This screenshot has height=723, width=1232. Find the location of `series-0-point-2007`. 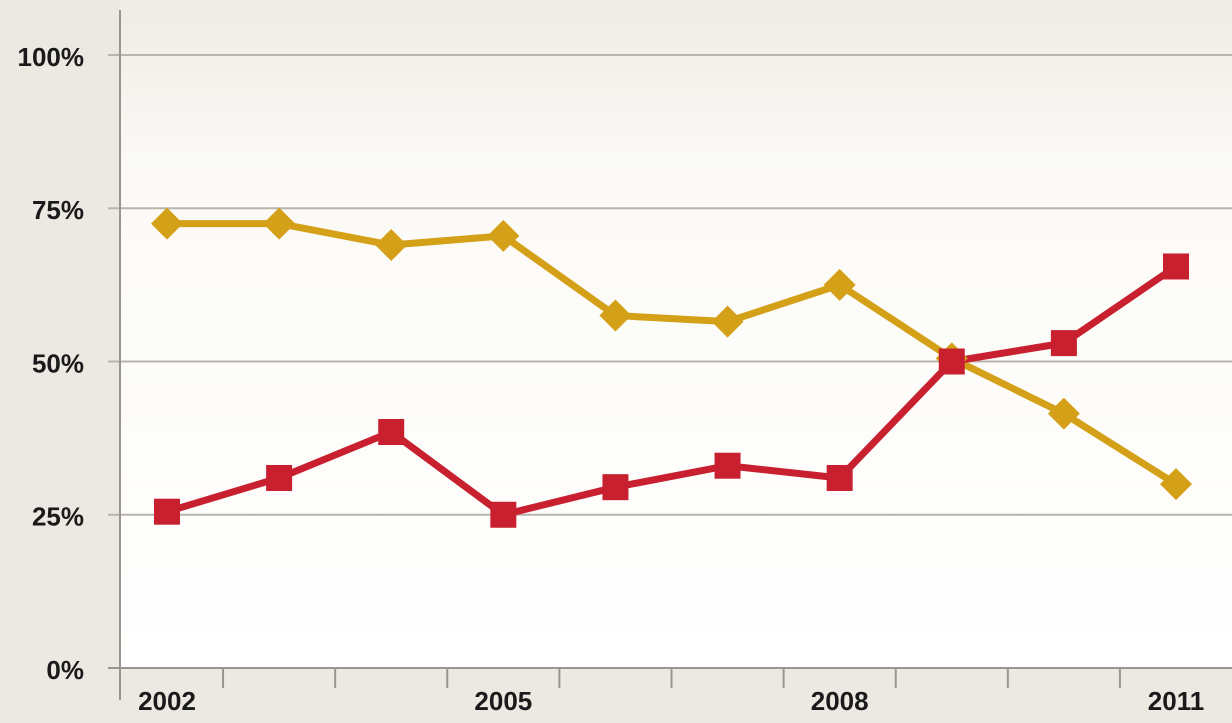

series-0-point-2007 is located at coordinates (727, 321).